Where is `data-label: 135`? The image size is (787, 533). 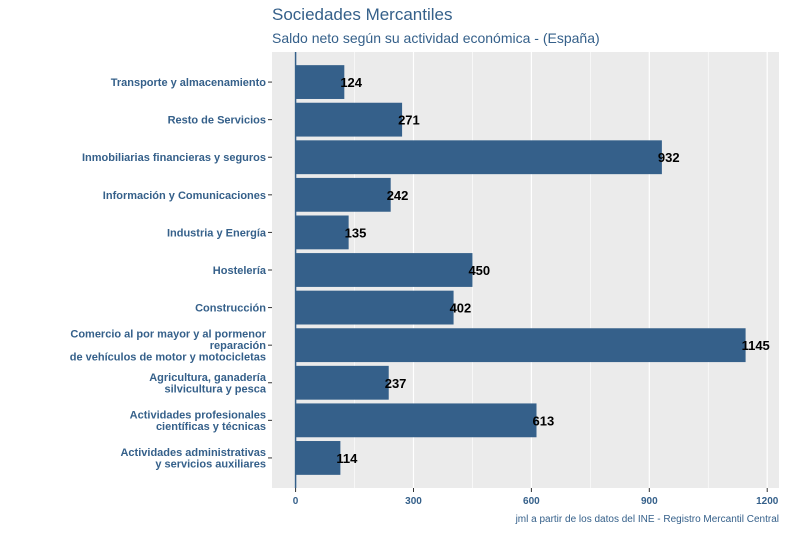 data-label: 135 is located at coordinates (356, 232).